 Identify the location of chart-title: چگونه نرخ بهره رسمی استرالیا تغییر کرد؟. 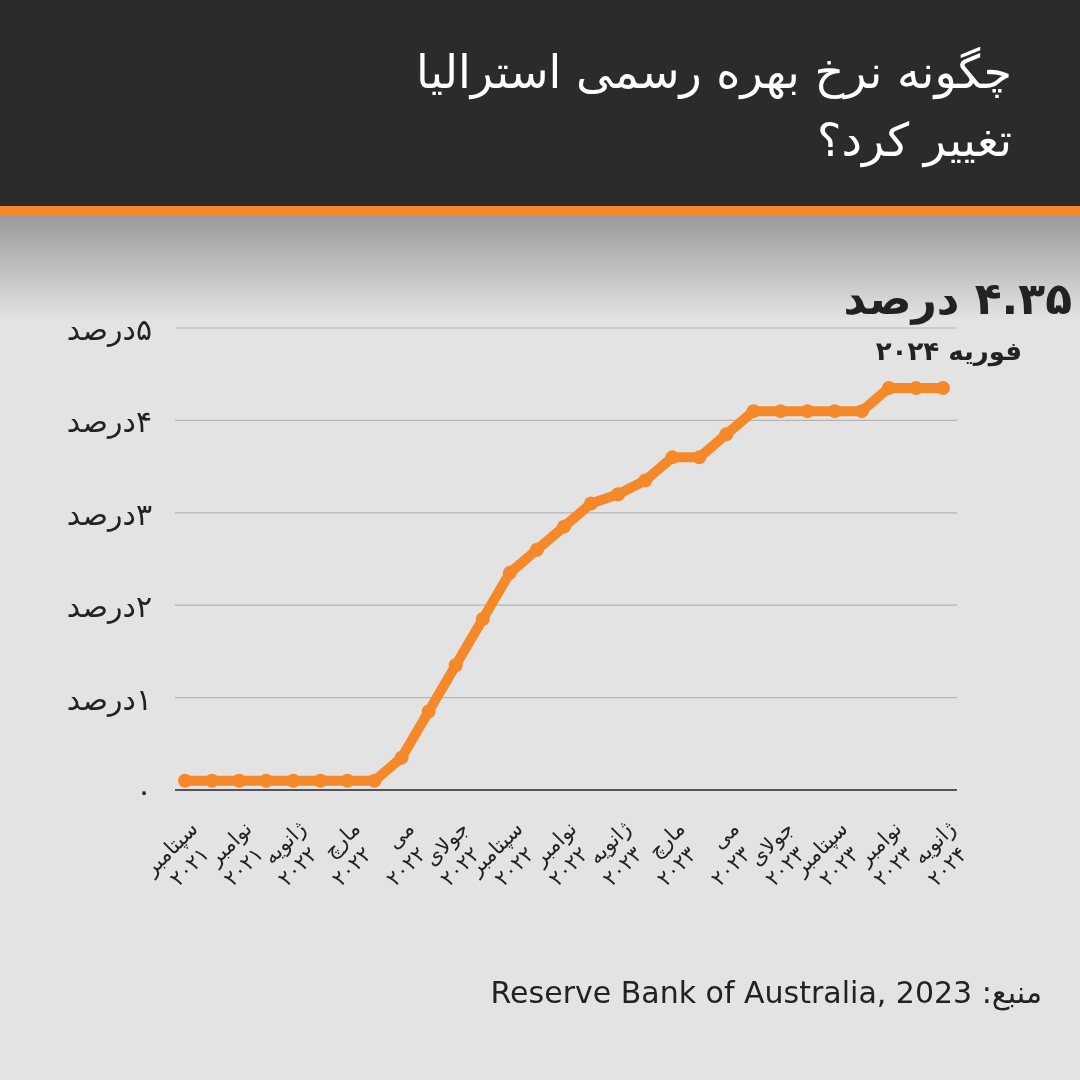
(714, 106).